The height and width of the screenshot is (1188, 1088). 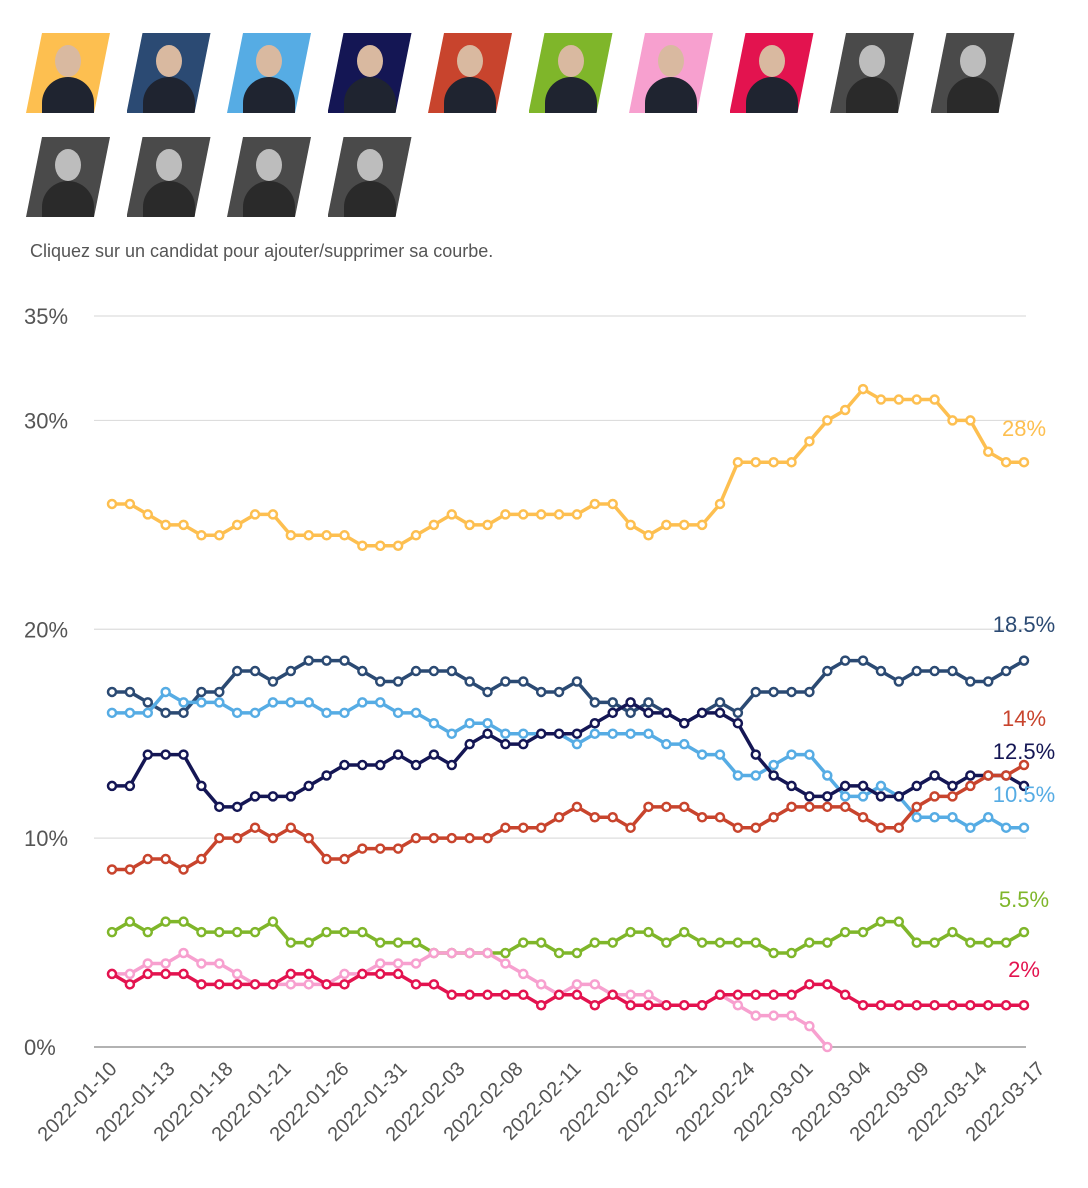 I want to click on candidate-photo, so click(x=269, y=177).